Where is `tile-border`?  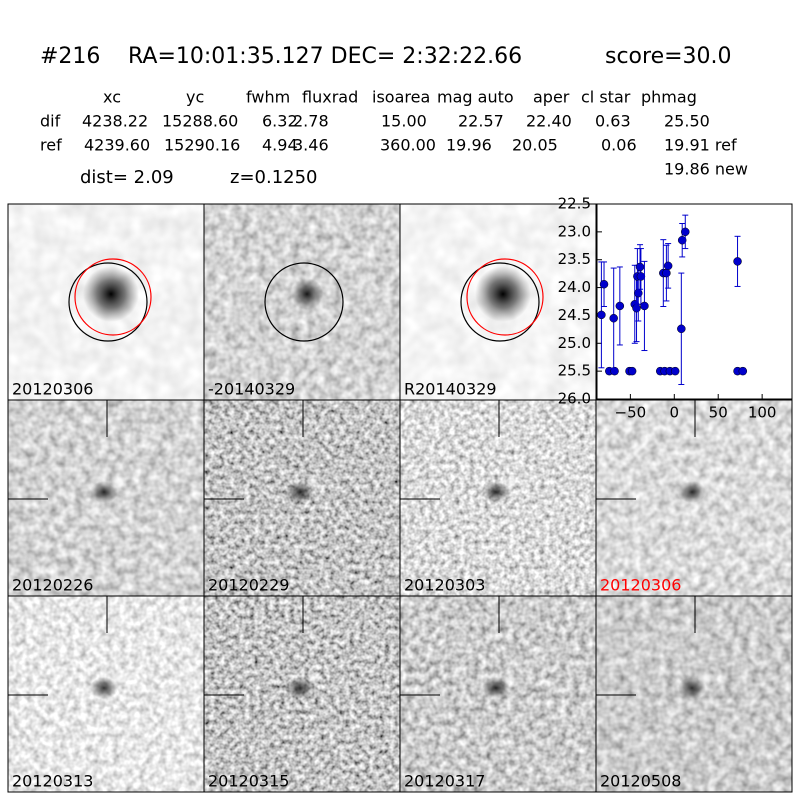 tile-border is located at coordinates (694, 694).